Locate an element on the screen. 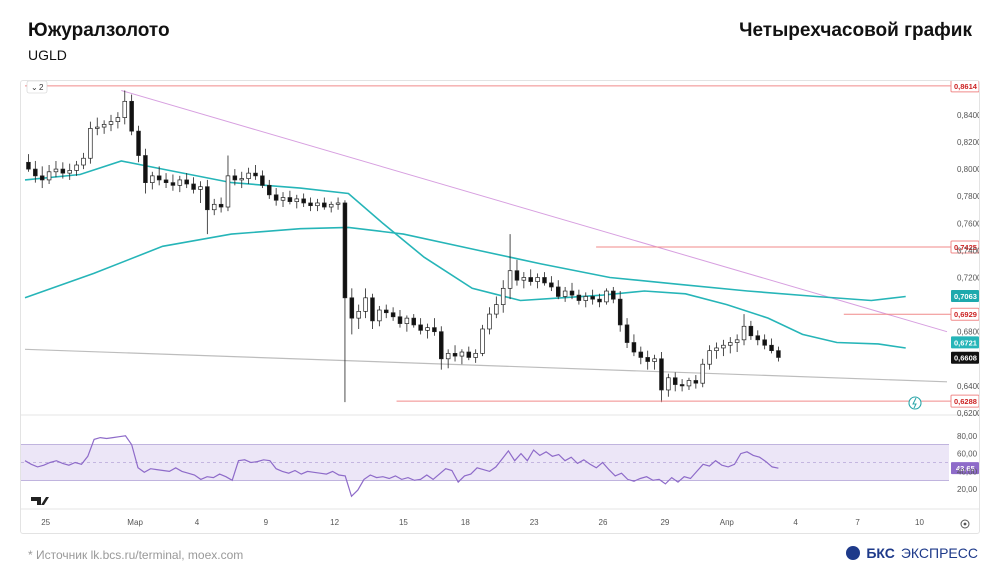 The width and height of the screenshot is (1000, 580). chevron-down-icon: ⌄ is located at coordinates (34, 87).